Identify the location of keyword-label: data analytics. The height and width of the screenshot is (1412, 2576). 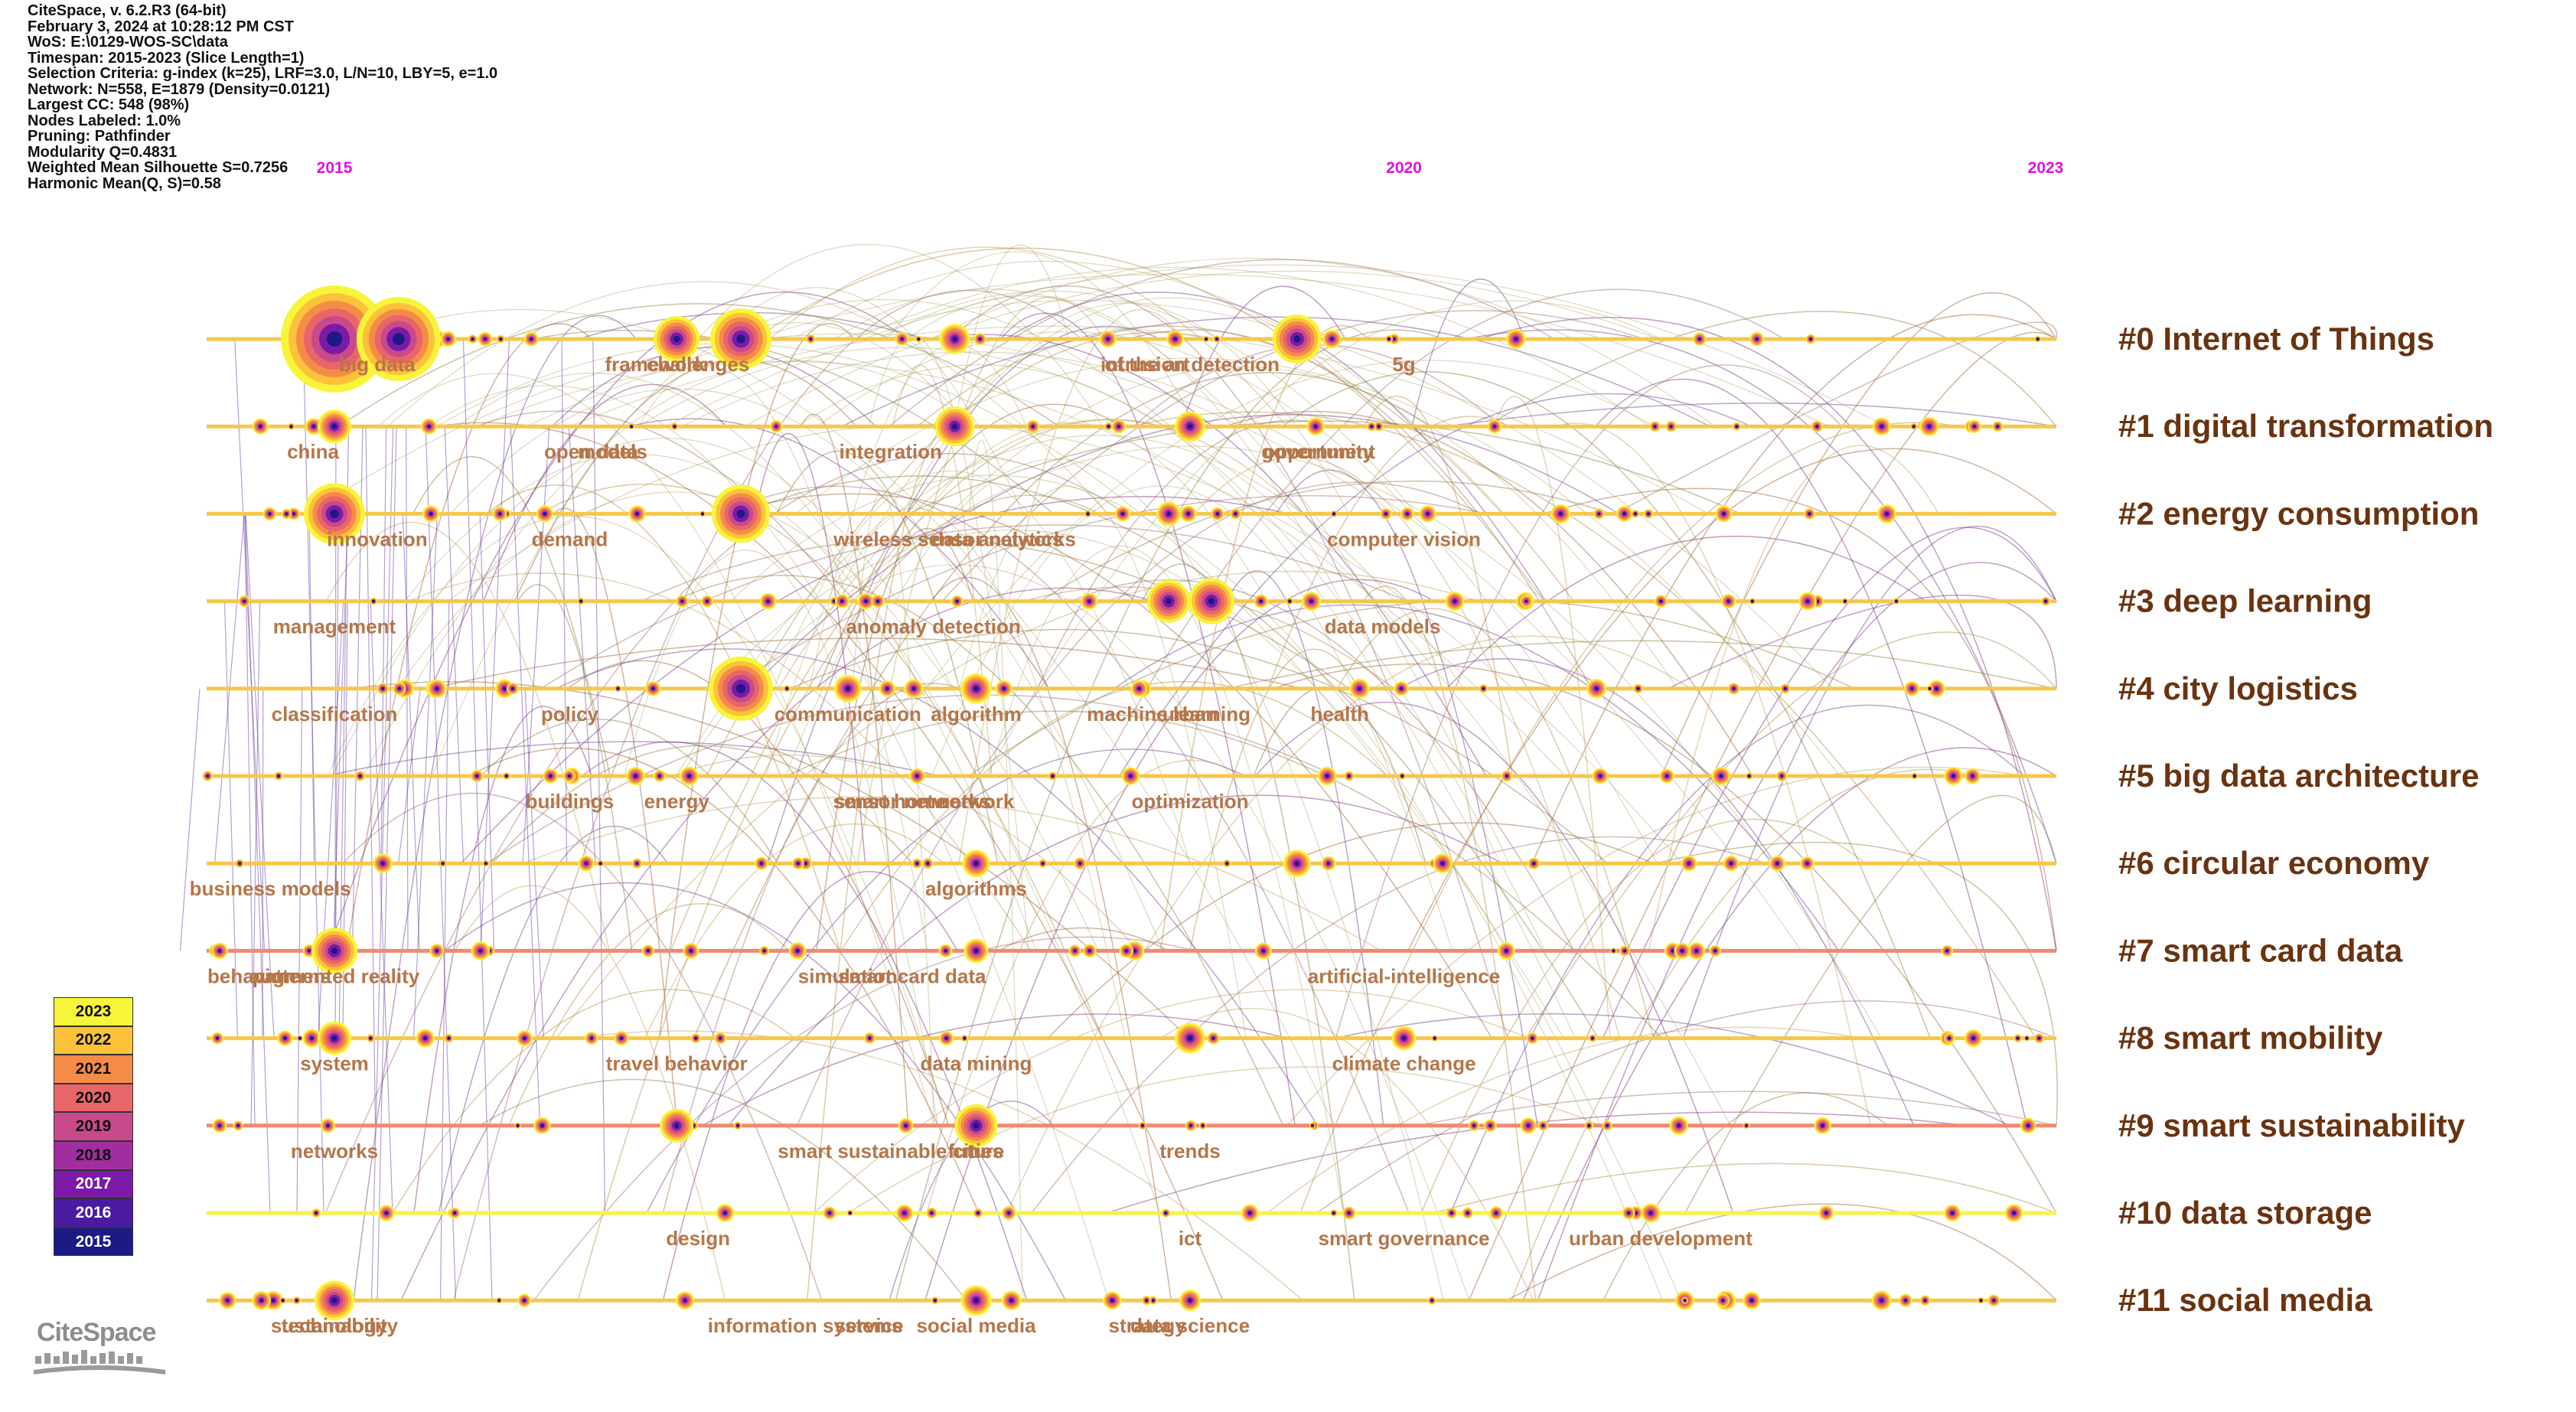
(997, 538).